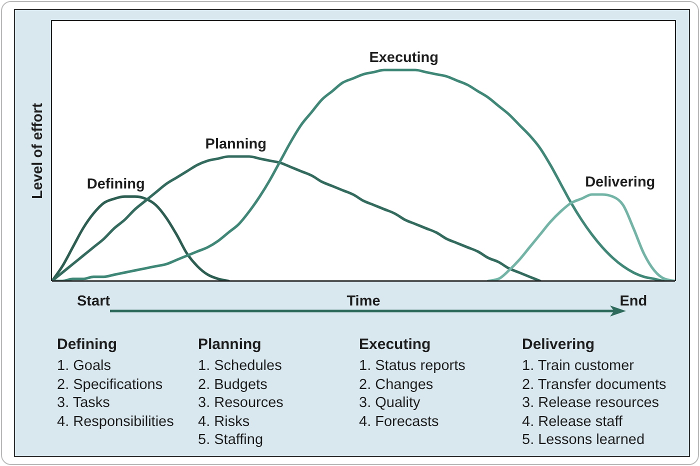 This screenshot has width=700, height=466. Describe the element at coordinates (634, 301) in the screenshot. I see `x-tick-label: End` at that location.